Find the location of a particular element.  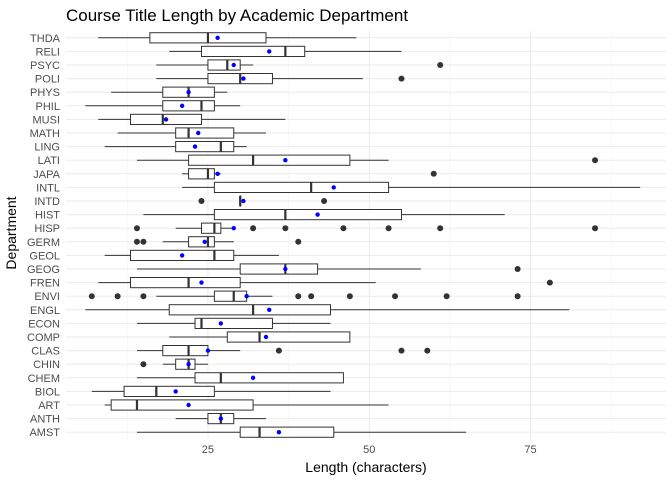

y-axis-title: Department is located at coordinates (11, 232).